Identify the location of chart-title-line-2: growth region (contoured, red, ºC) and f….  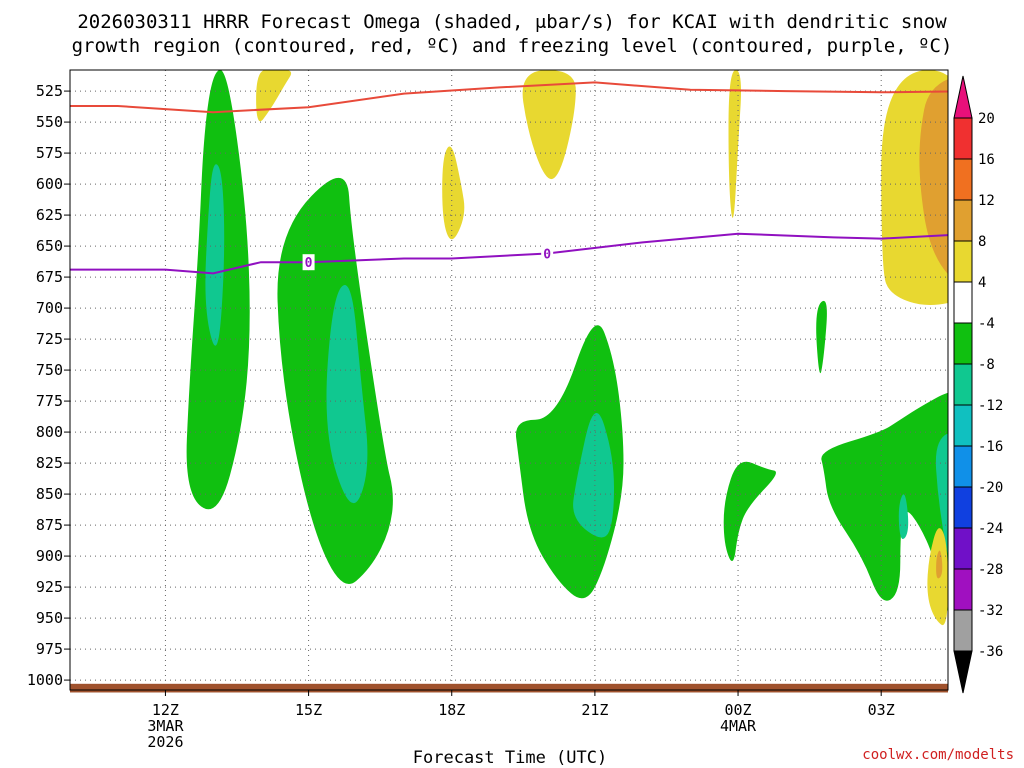
(512, 46).